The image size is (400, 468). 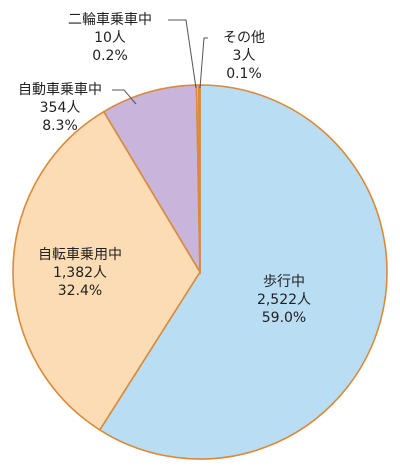 I want to click on slice-car, so click(x=151, y=179).